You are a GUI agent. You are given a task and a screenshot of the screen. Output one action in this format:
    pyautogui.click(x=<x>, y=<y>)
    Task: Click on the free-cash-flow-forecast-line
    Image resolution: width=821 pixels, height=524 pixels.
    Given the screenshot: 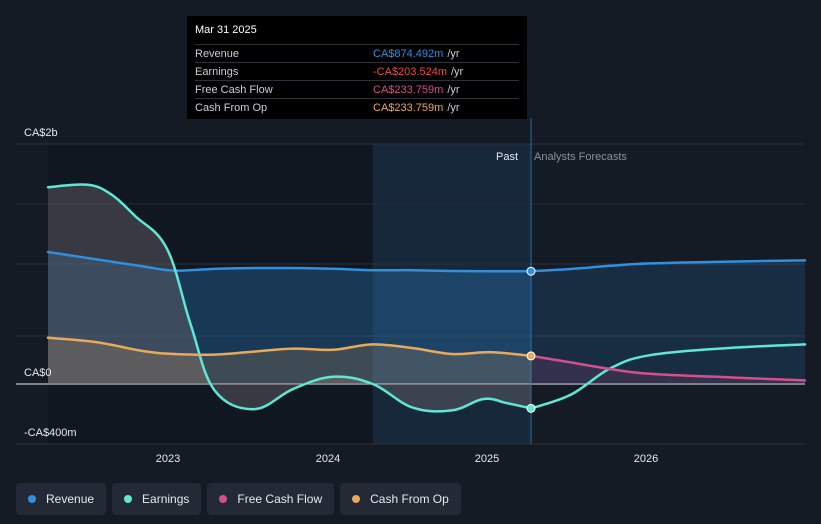 What is the action you would take?
    pyautogui.click(x=668, y=368)
    